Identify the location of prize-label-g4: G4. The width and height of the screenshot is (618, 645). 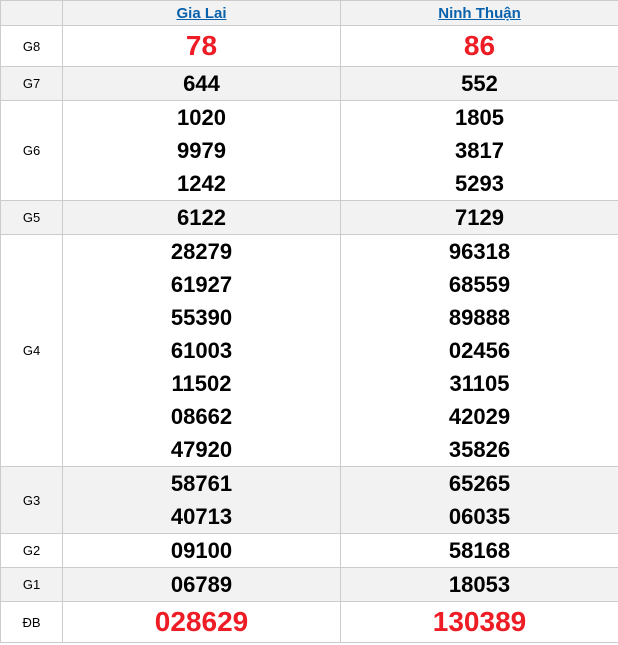
(31, 350).